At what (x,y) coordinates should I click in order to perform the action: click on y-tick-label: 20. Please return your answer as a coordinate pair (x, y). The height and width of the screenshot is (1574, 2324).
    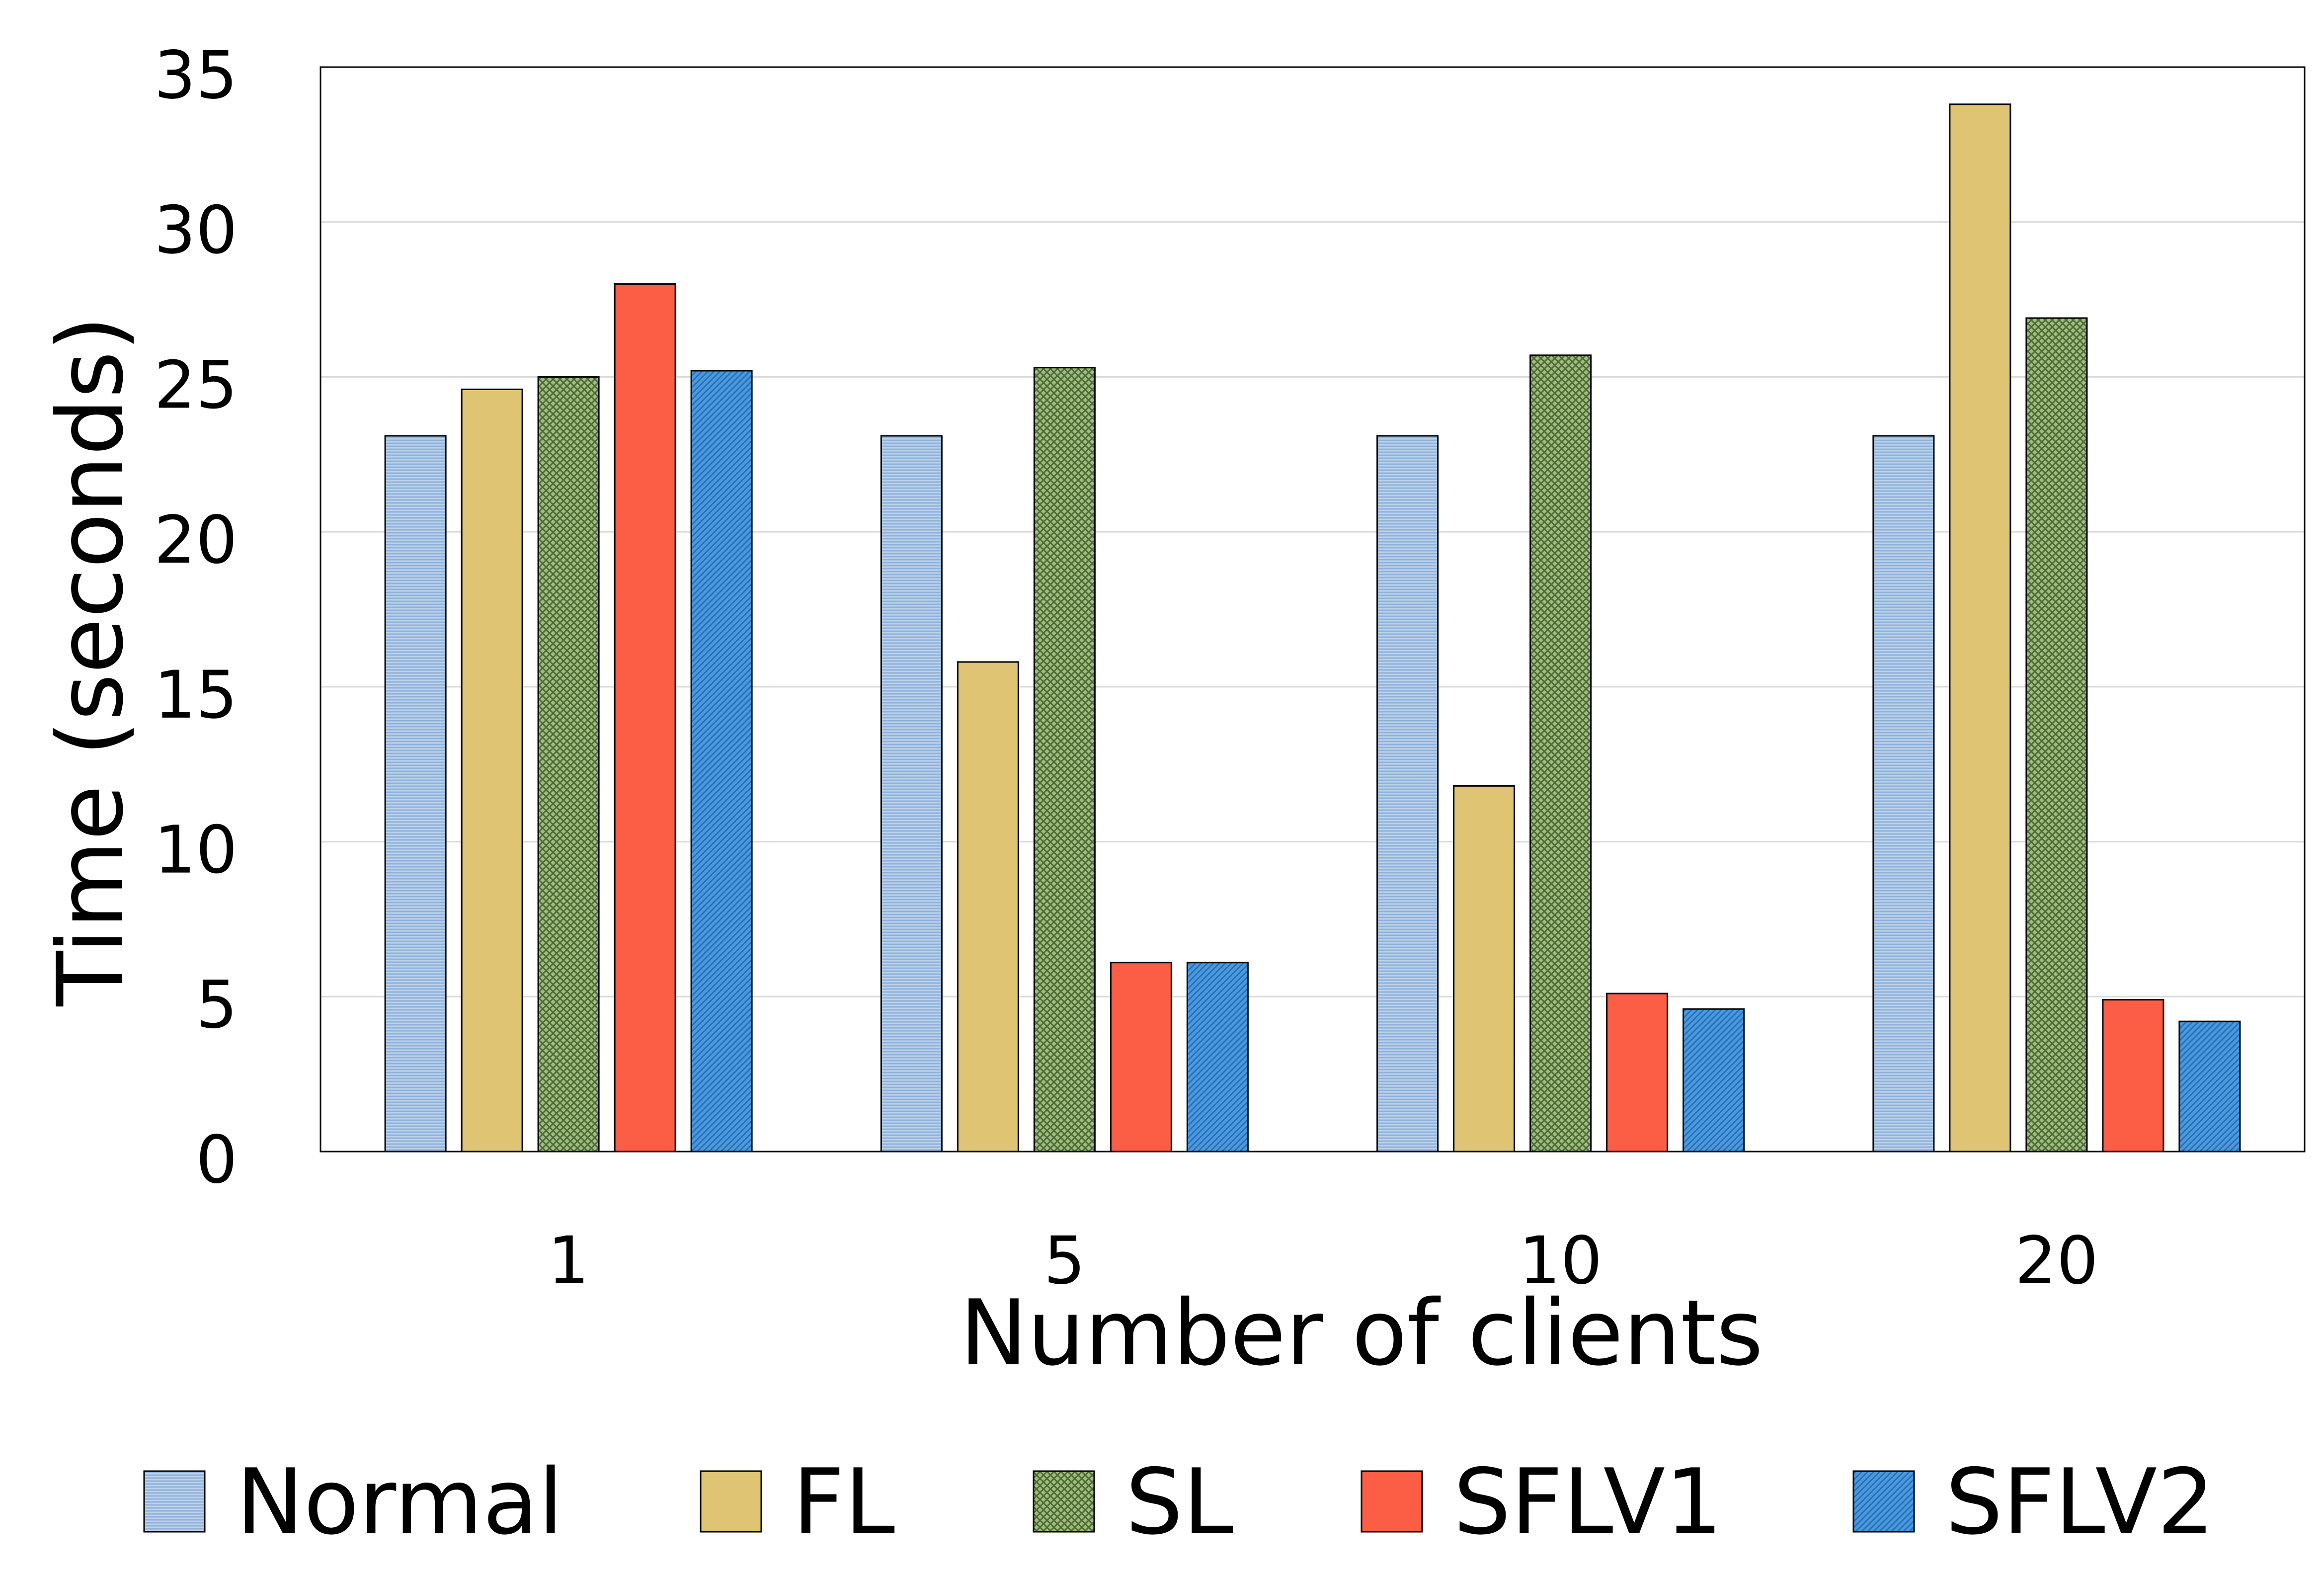
    Looking at the image, I should click on (196, 540).